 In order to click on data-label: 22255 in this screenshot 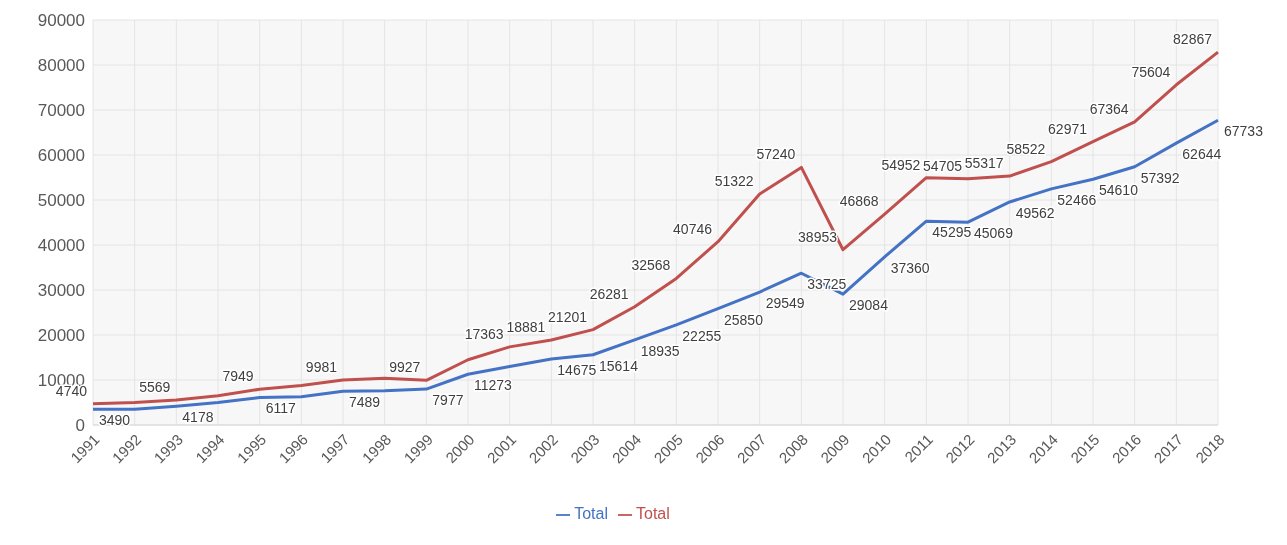, I will do `click(702, 335)`.